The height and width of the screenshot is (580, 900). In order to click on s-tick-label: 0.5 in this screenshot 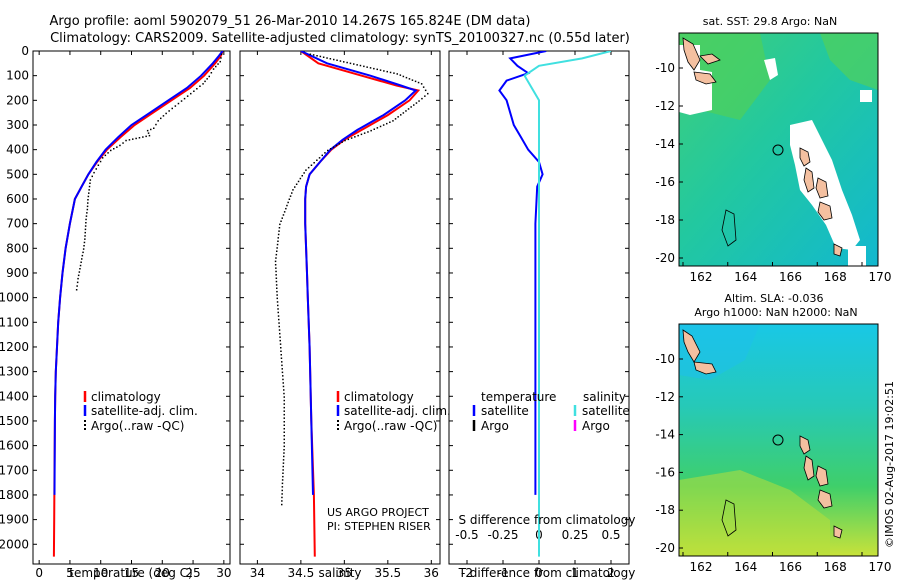, I will do `click(610, 535)`.